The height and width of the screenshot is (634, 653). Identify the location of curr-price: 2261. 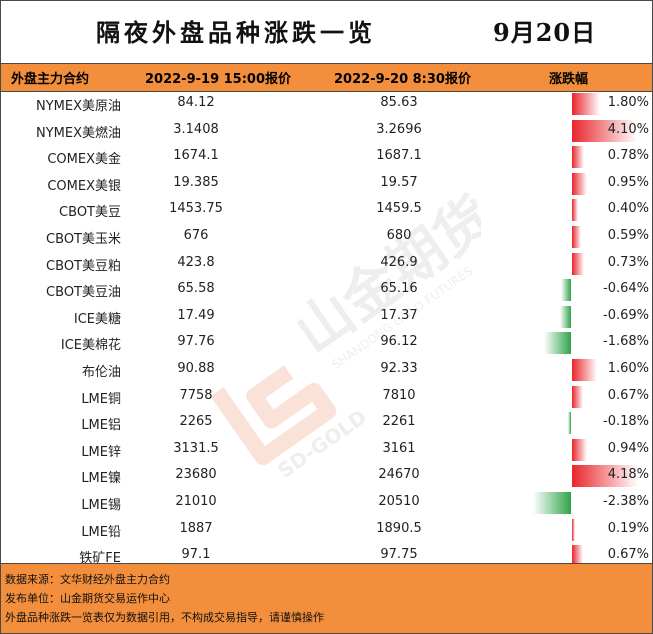
(399, 422).